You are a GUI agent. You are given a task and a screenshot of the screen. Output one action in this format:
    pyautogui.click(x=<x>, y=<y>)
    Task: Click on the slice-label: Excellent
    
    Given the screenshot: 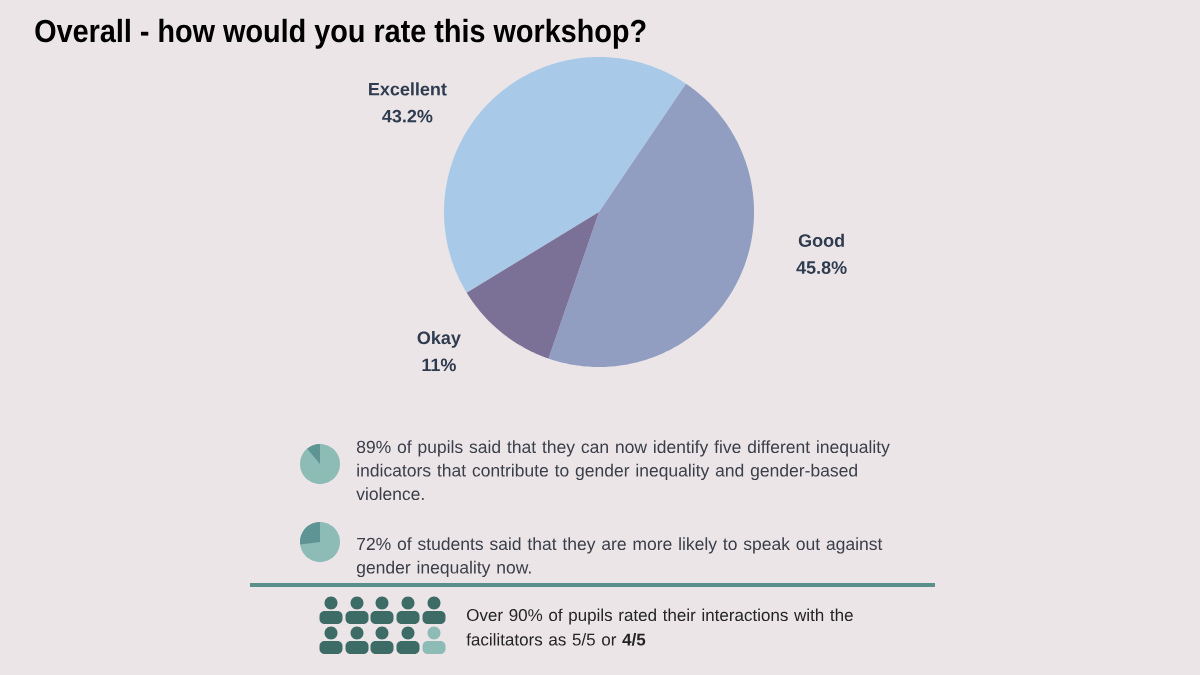 What is the action you would take?
    pyautogui.click(x=408, y=89)
    